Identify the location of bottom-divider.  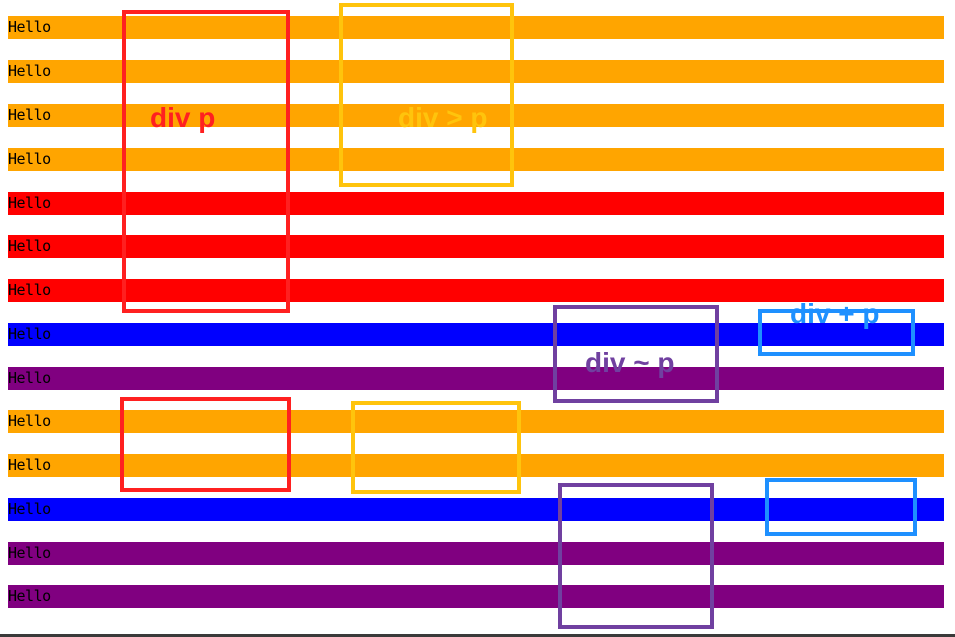
(477, 635).